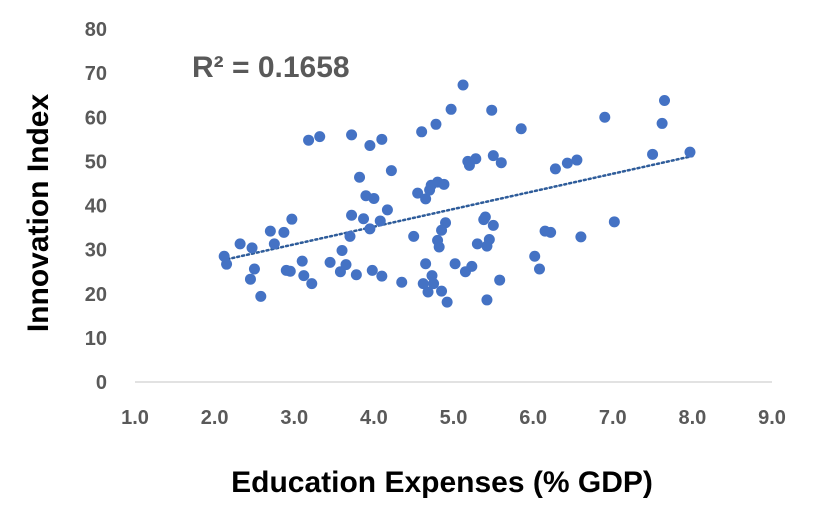  I want to click on x-tick-label: 9.0, so click(772, 418).